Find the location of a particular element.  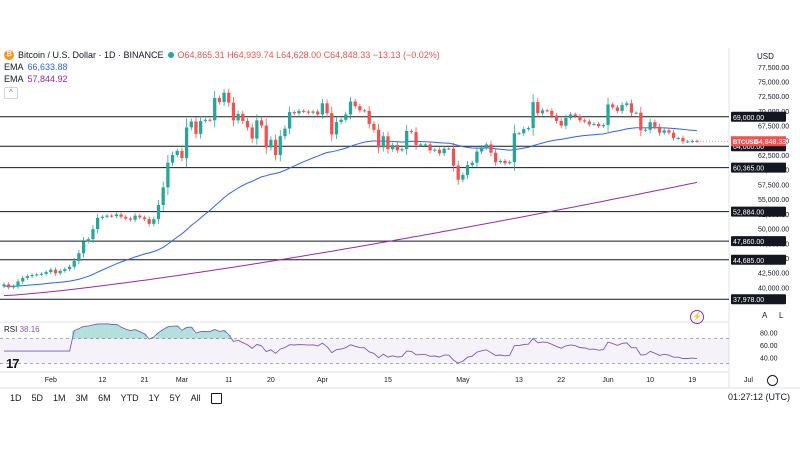

level-price-label: 44,685.00 is located at coordinates (748, 261).